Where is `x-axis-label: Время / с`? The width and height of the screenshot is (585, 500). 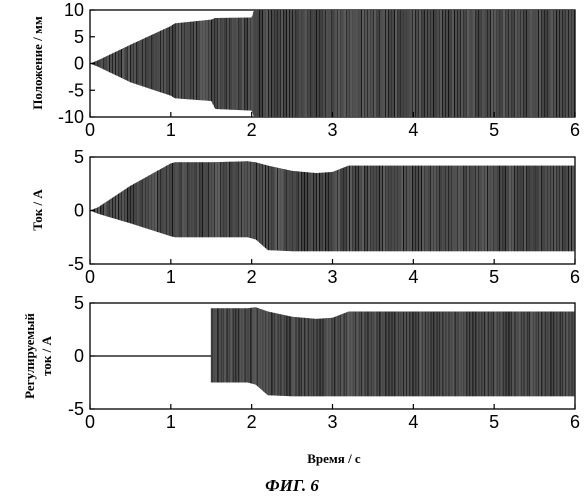 x-axis-label: Время / с is located at coordinates (334, 458).